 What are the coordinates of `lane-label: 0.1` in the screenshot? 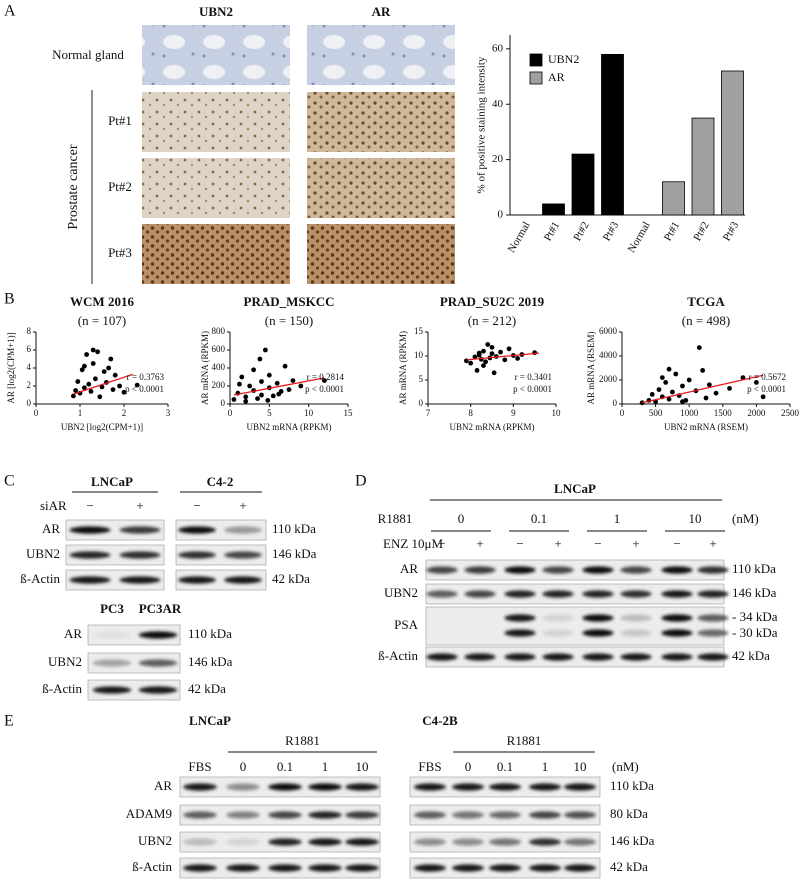 It's located at (285, 766).